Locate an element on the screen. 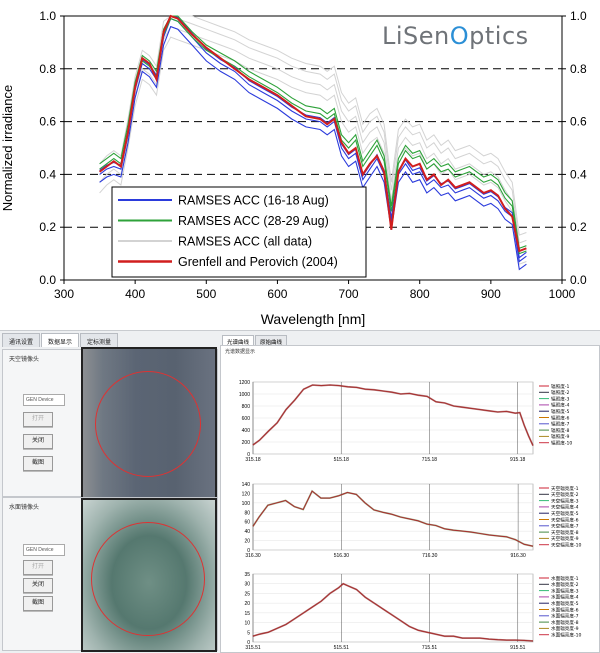 The width and height of the screenshot is (600, 653). mini-legend-label: 辐照度-6 is located at coordinates (560, 417).